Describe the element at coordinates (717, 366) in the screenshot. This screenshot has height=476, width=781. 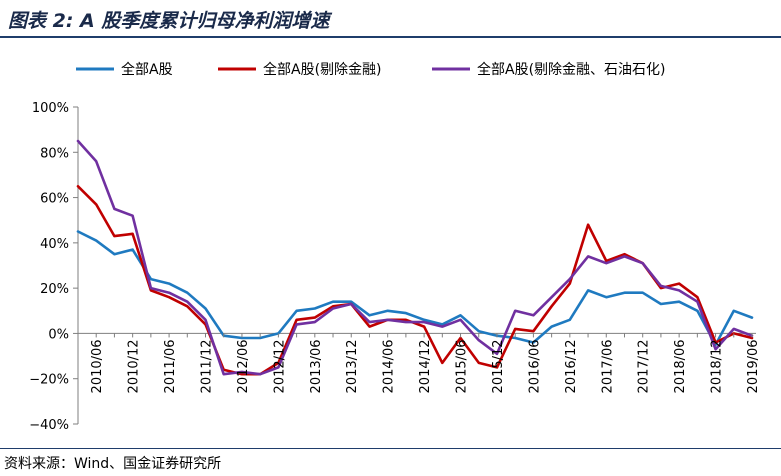
I see `x-tick-label: 2018/12` at that location.